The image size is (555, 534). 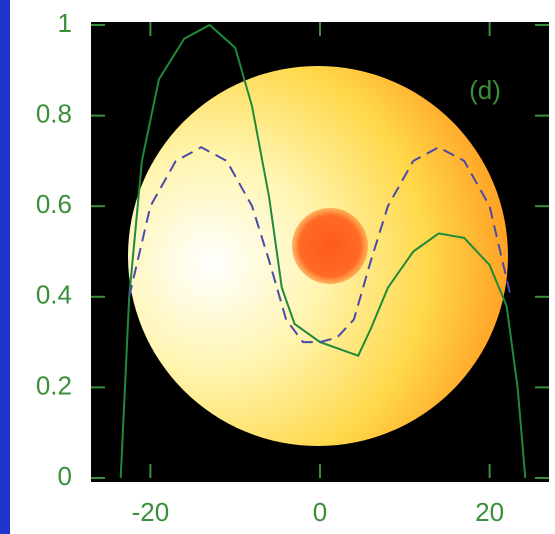 I want to click on y-tick-label: 0.4, so click(x=54, y=295).